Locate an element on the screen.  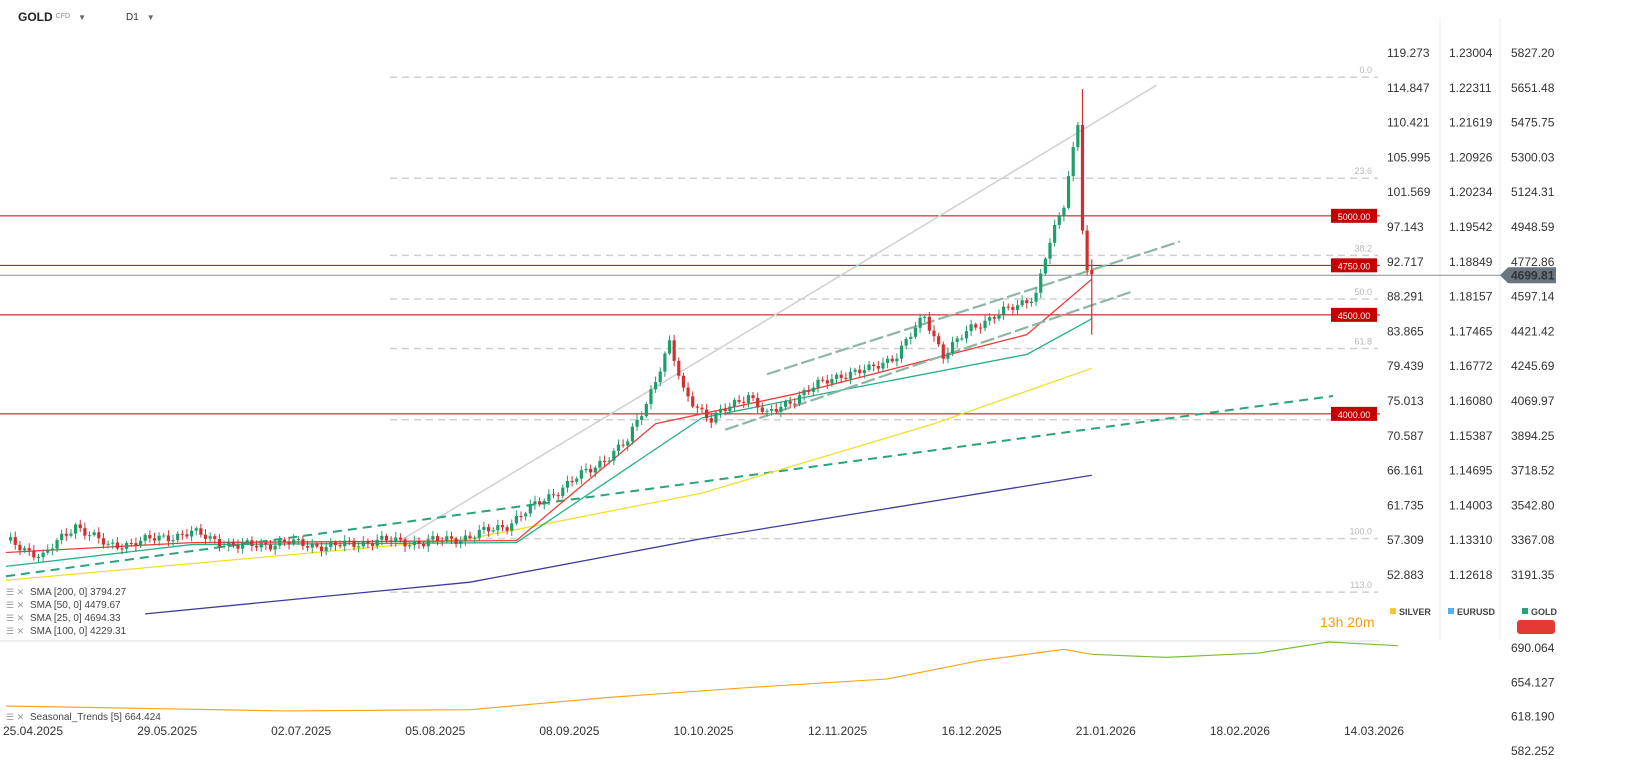
silver-tick: 75.013 is located at coordinates (1405, 401).